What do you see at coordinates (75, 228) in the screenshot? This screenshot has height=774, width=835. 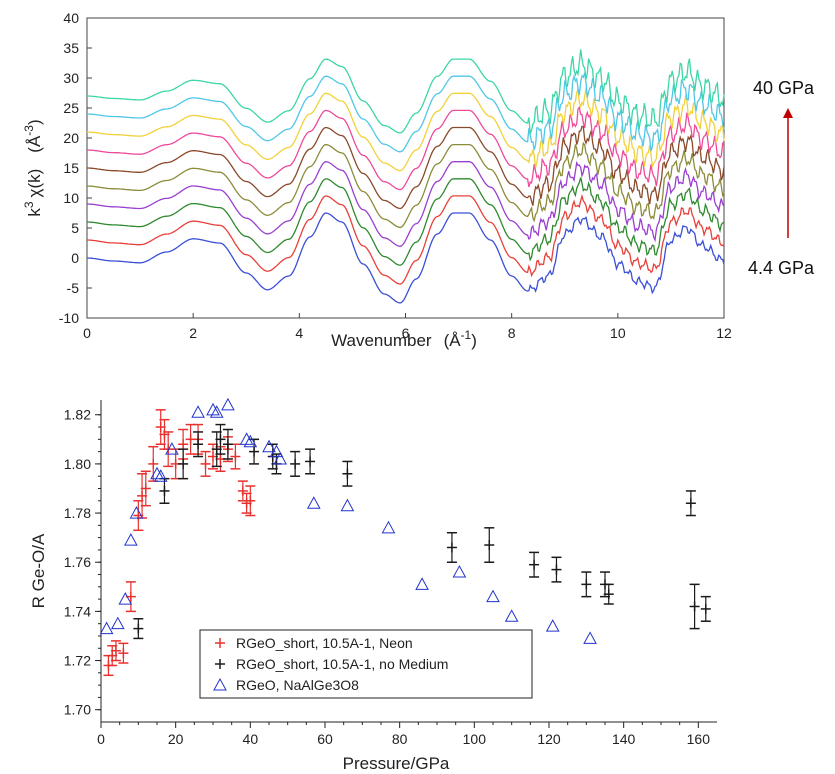 I see `top-y-tick-label: 5` at bounding box center [75, 228].